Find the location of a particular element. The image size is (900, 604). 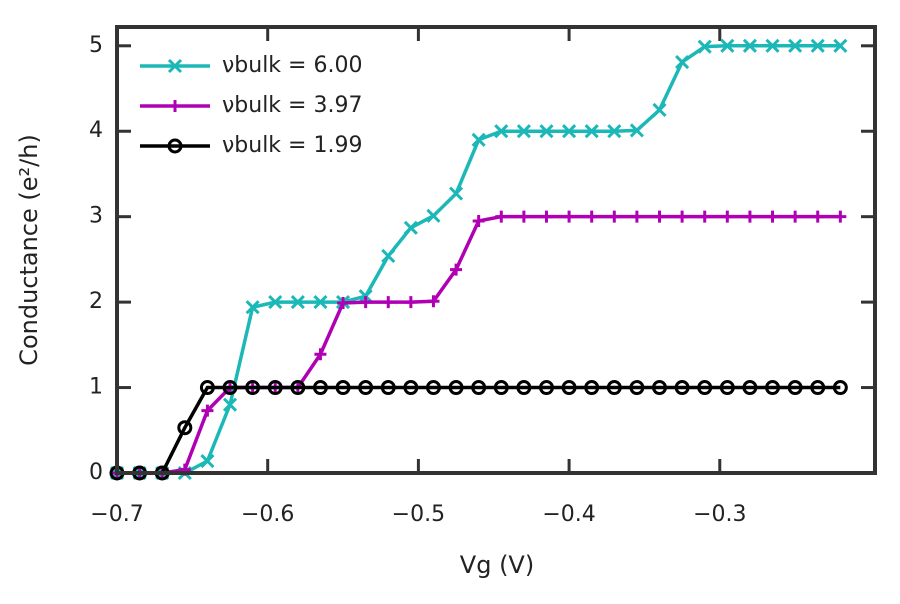

x-tick-label: −0.4 is located at coordinates (568, 514).